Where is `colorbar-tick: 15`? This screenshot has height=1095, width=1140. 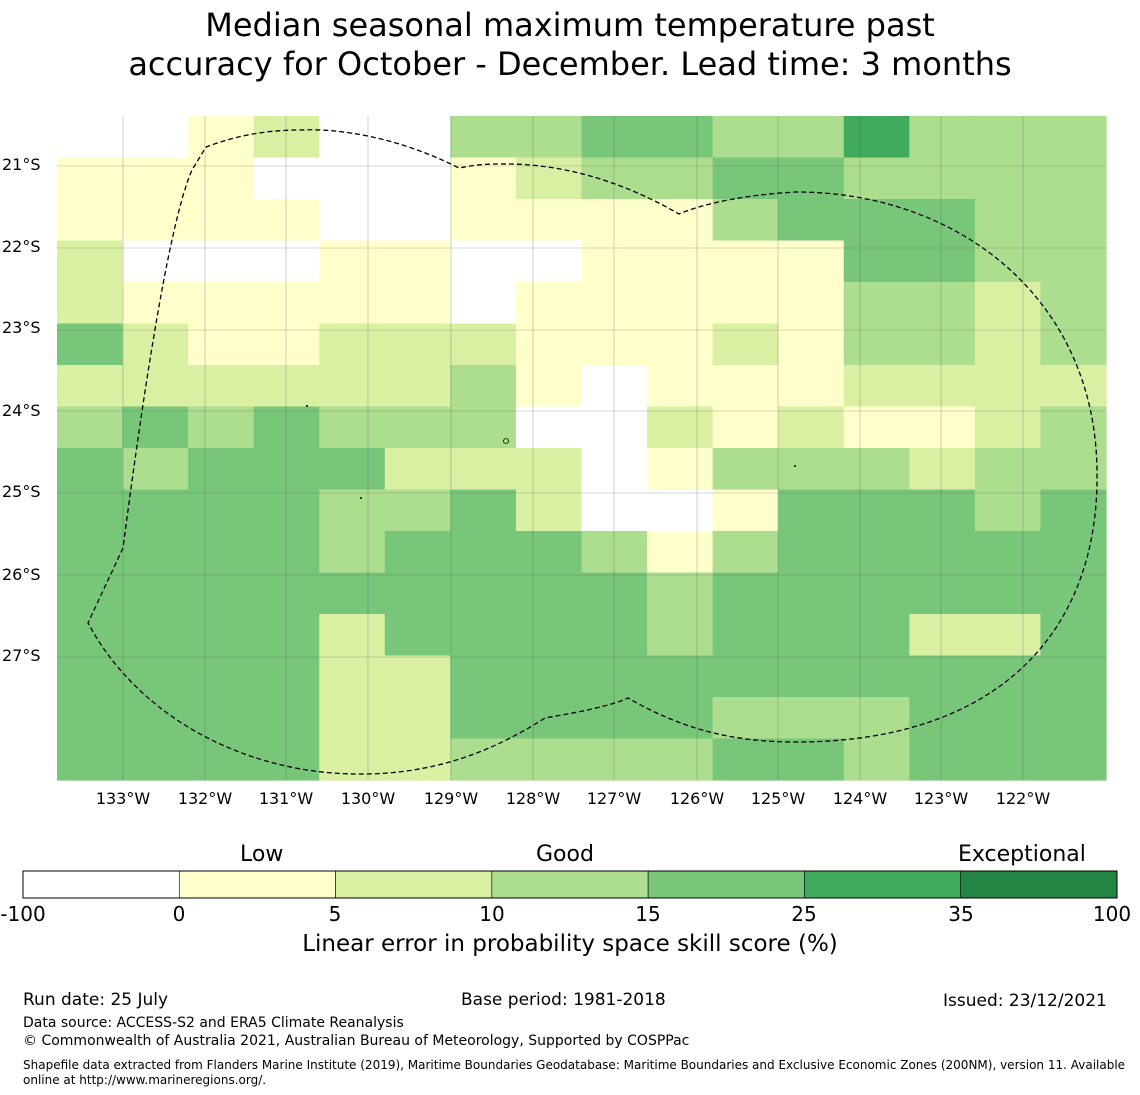 colorbar-tick: 15 is located at coordinates (648, 914).